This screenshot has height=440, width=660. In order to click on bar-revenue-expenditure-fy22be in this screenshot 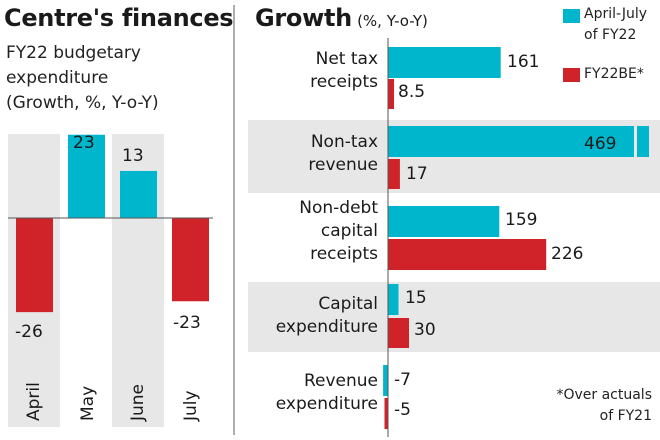, I will do `click(386, 413)`.